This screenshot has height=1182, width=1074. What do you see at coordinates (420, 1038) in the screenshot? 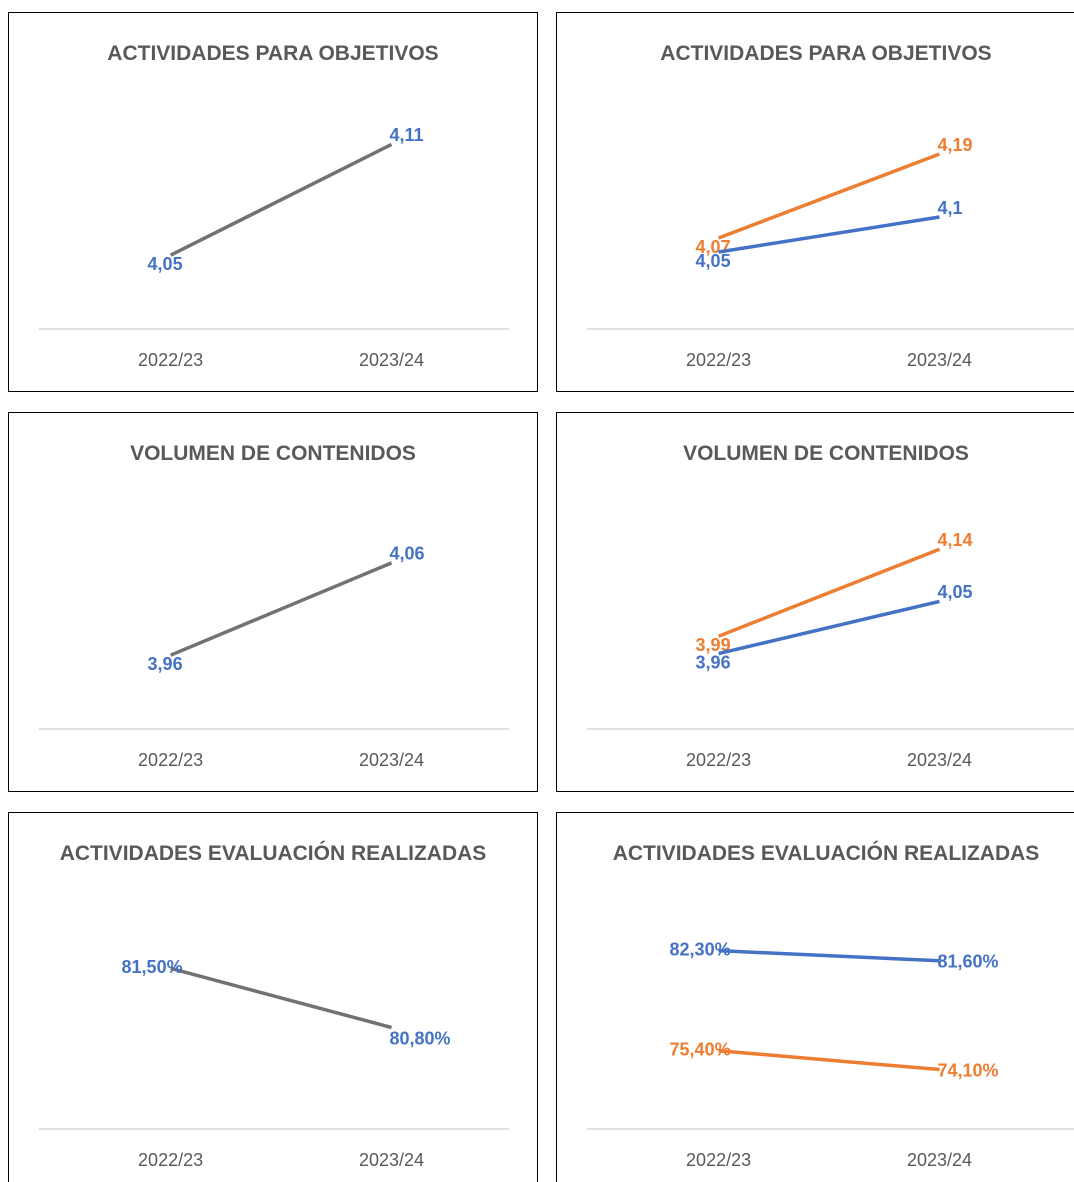
I see `data-label: 80,80%` at bounding box center [420, 1038].